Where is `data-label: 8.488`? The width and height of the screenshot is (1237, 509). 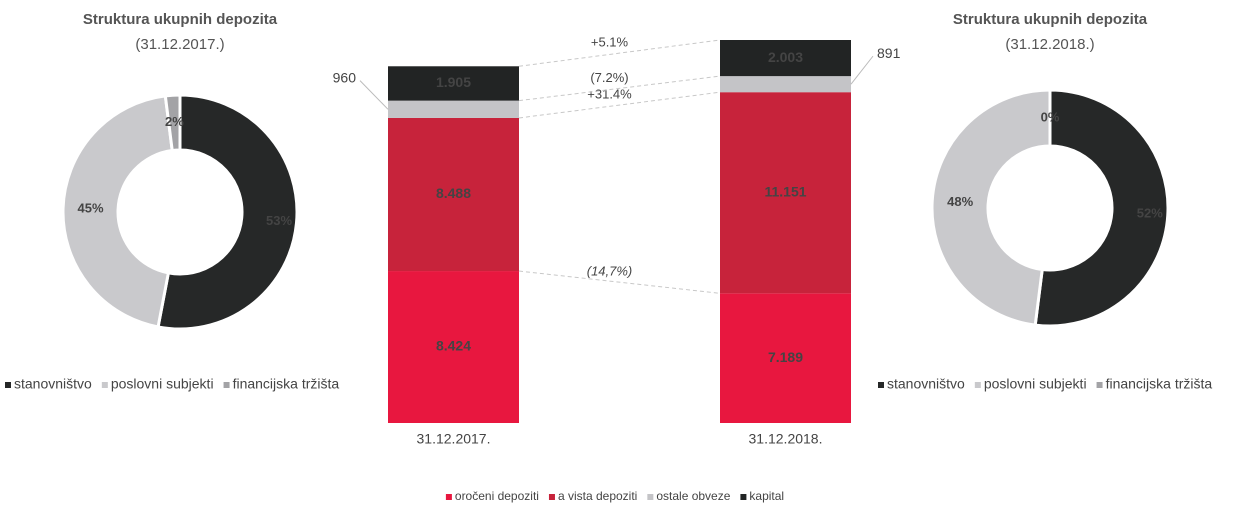 data-label: 8.488 is located at coordinates (453, 193).